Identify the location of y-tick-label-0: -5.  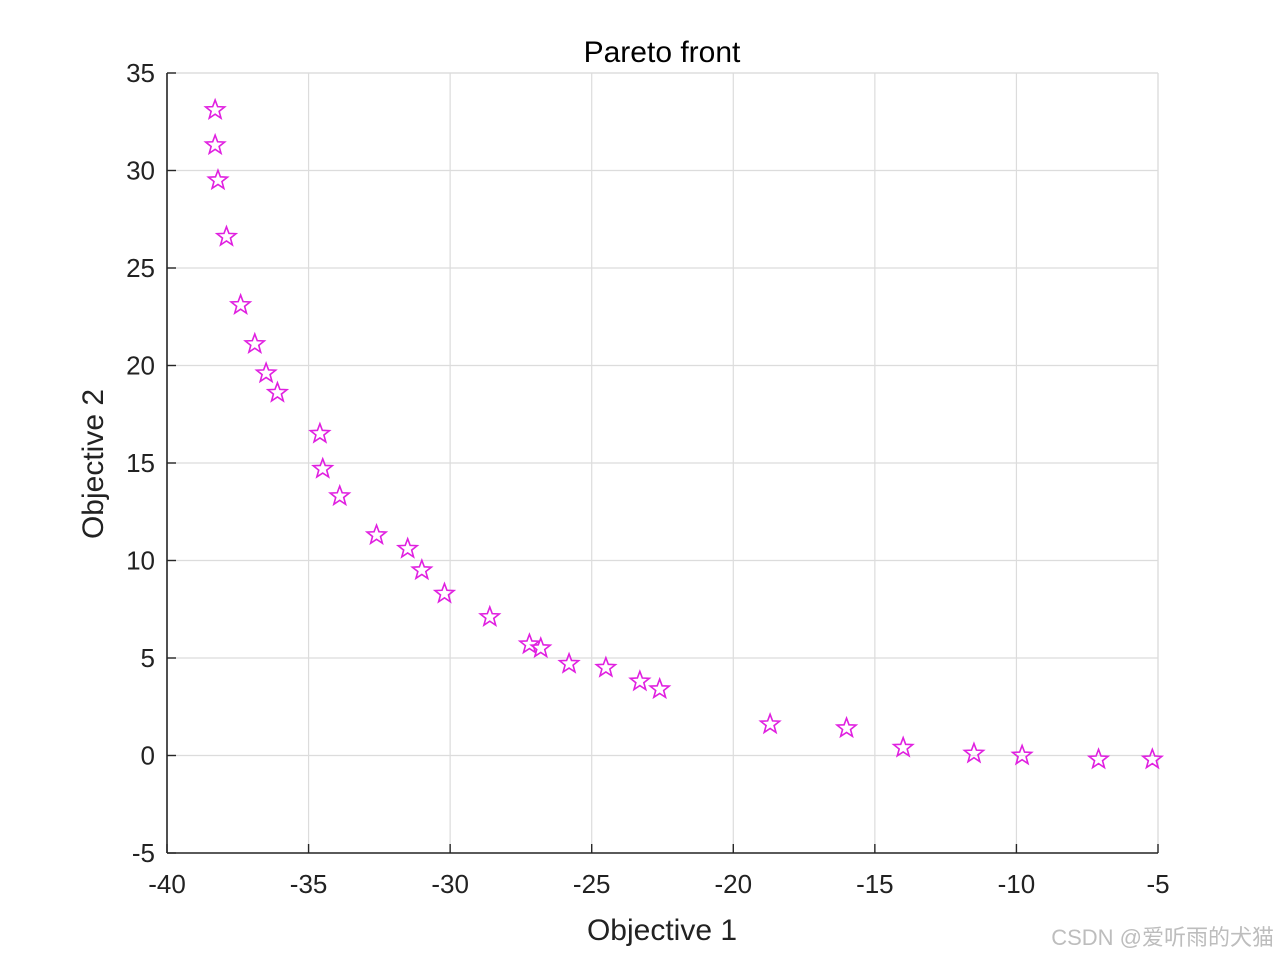
(143, 853).